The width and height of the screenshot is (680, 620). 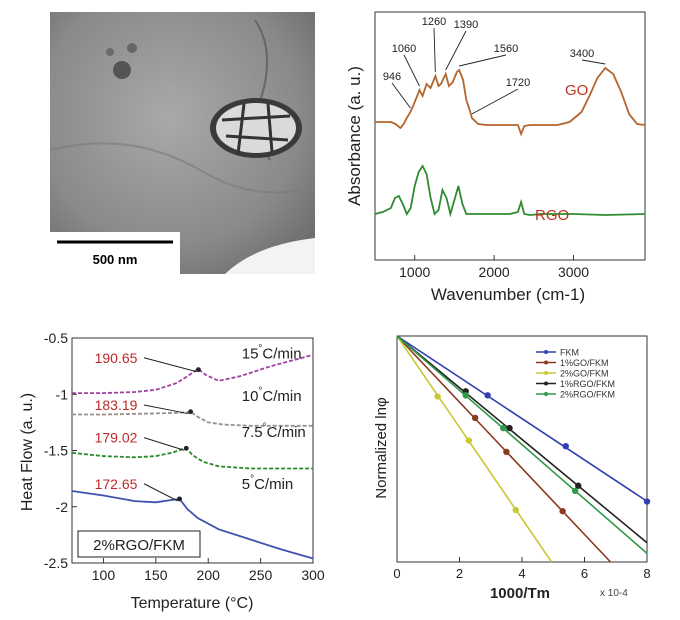 I want to click on ftir-peak-label: 3400, so click(x=582, y=54).